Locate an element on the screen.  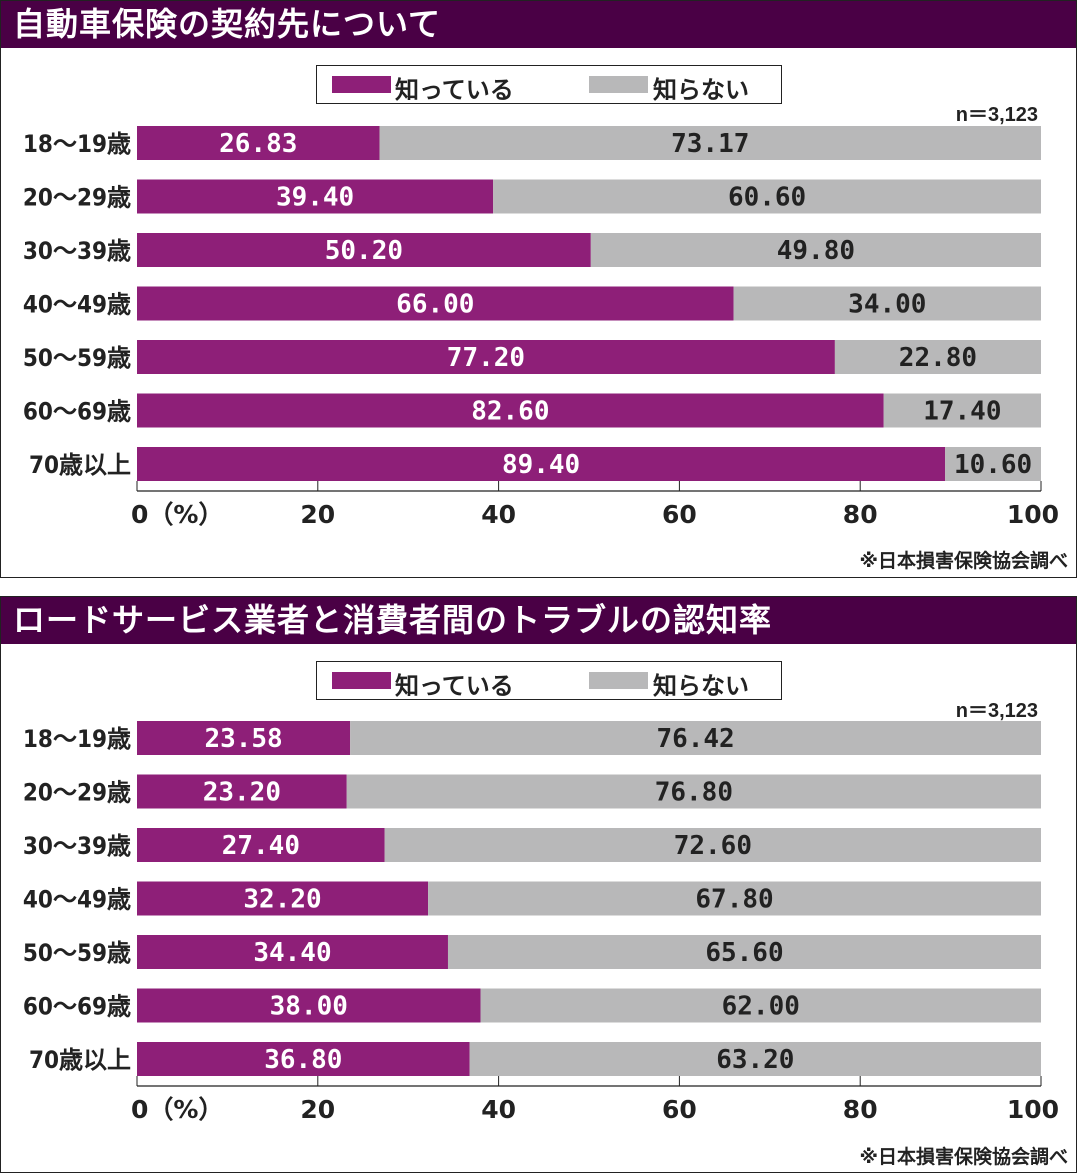
chart-title-2: ロードサービス業者と消費者間のトラブルの認知率 is located at coordinates (538, 620).